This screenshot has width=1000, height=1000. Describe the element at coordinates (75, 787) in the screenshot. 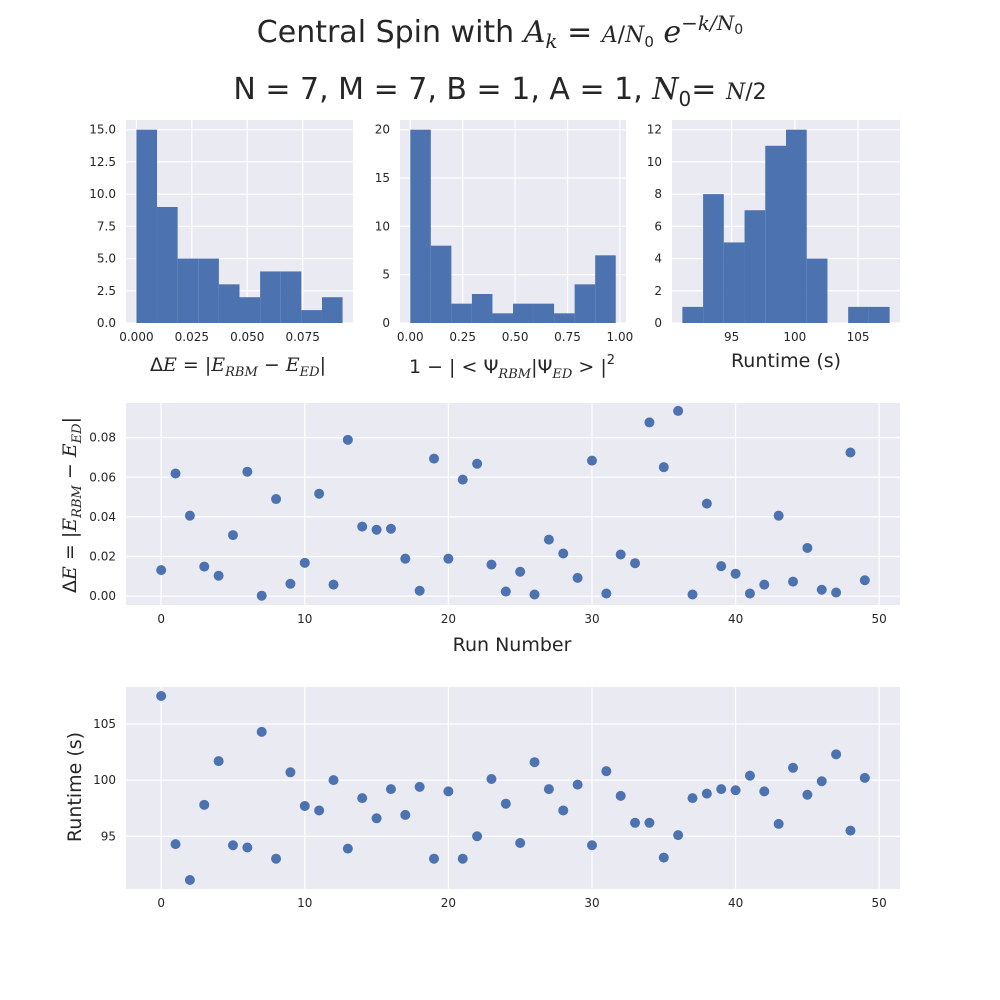

I see `scatter-runtime-ylabel: Runtime (s)` at that location.